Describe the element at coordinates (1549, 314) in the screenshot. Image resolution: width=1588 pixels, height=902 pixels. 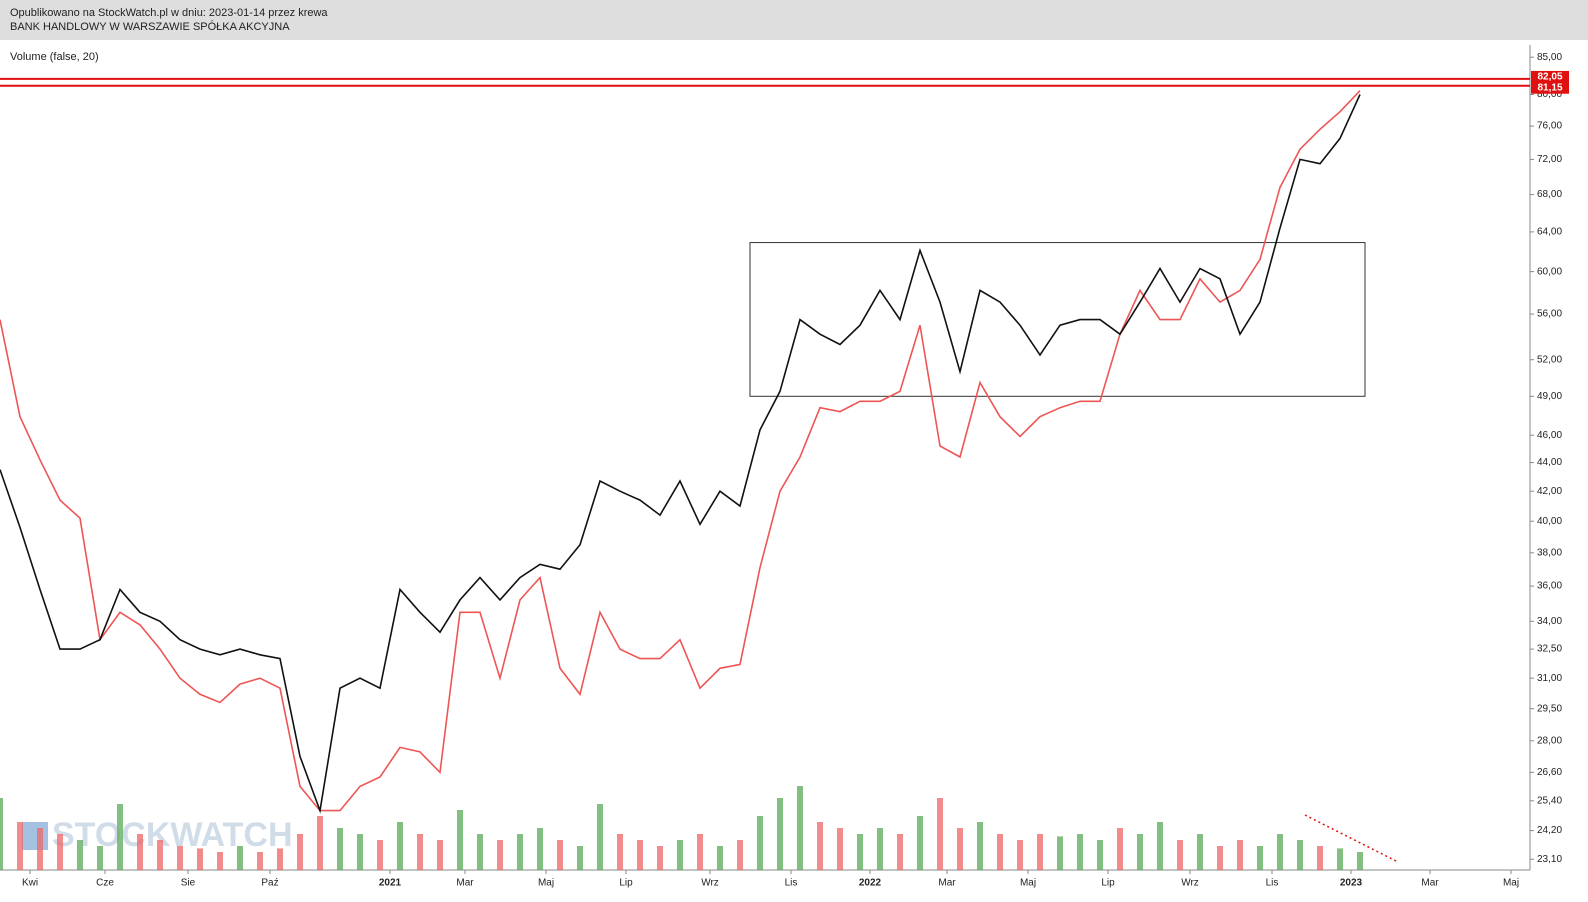
I see `y-tick-label: 56,00` at that location.